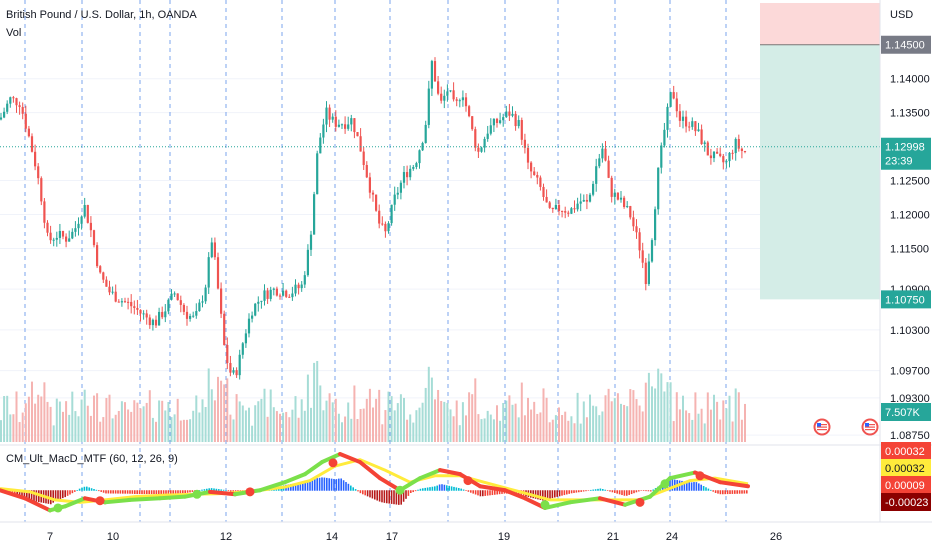 The width and height of the screenshot is (932, 555). I want to click on volume-legend-label: Vol, so click(14, 33).